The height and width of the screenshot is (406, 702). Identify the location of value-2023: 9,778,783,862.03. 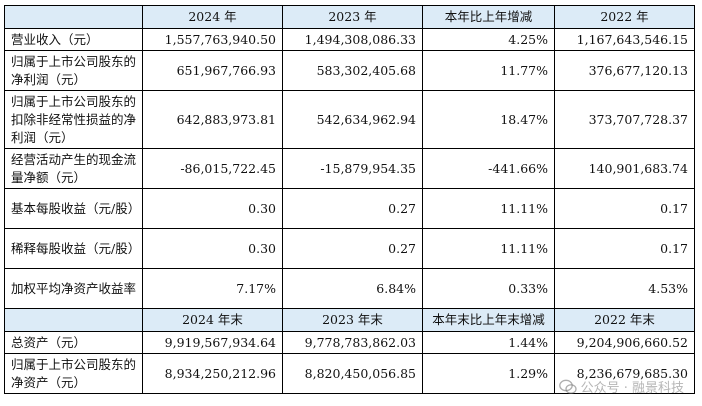
(352, 342).